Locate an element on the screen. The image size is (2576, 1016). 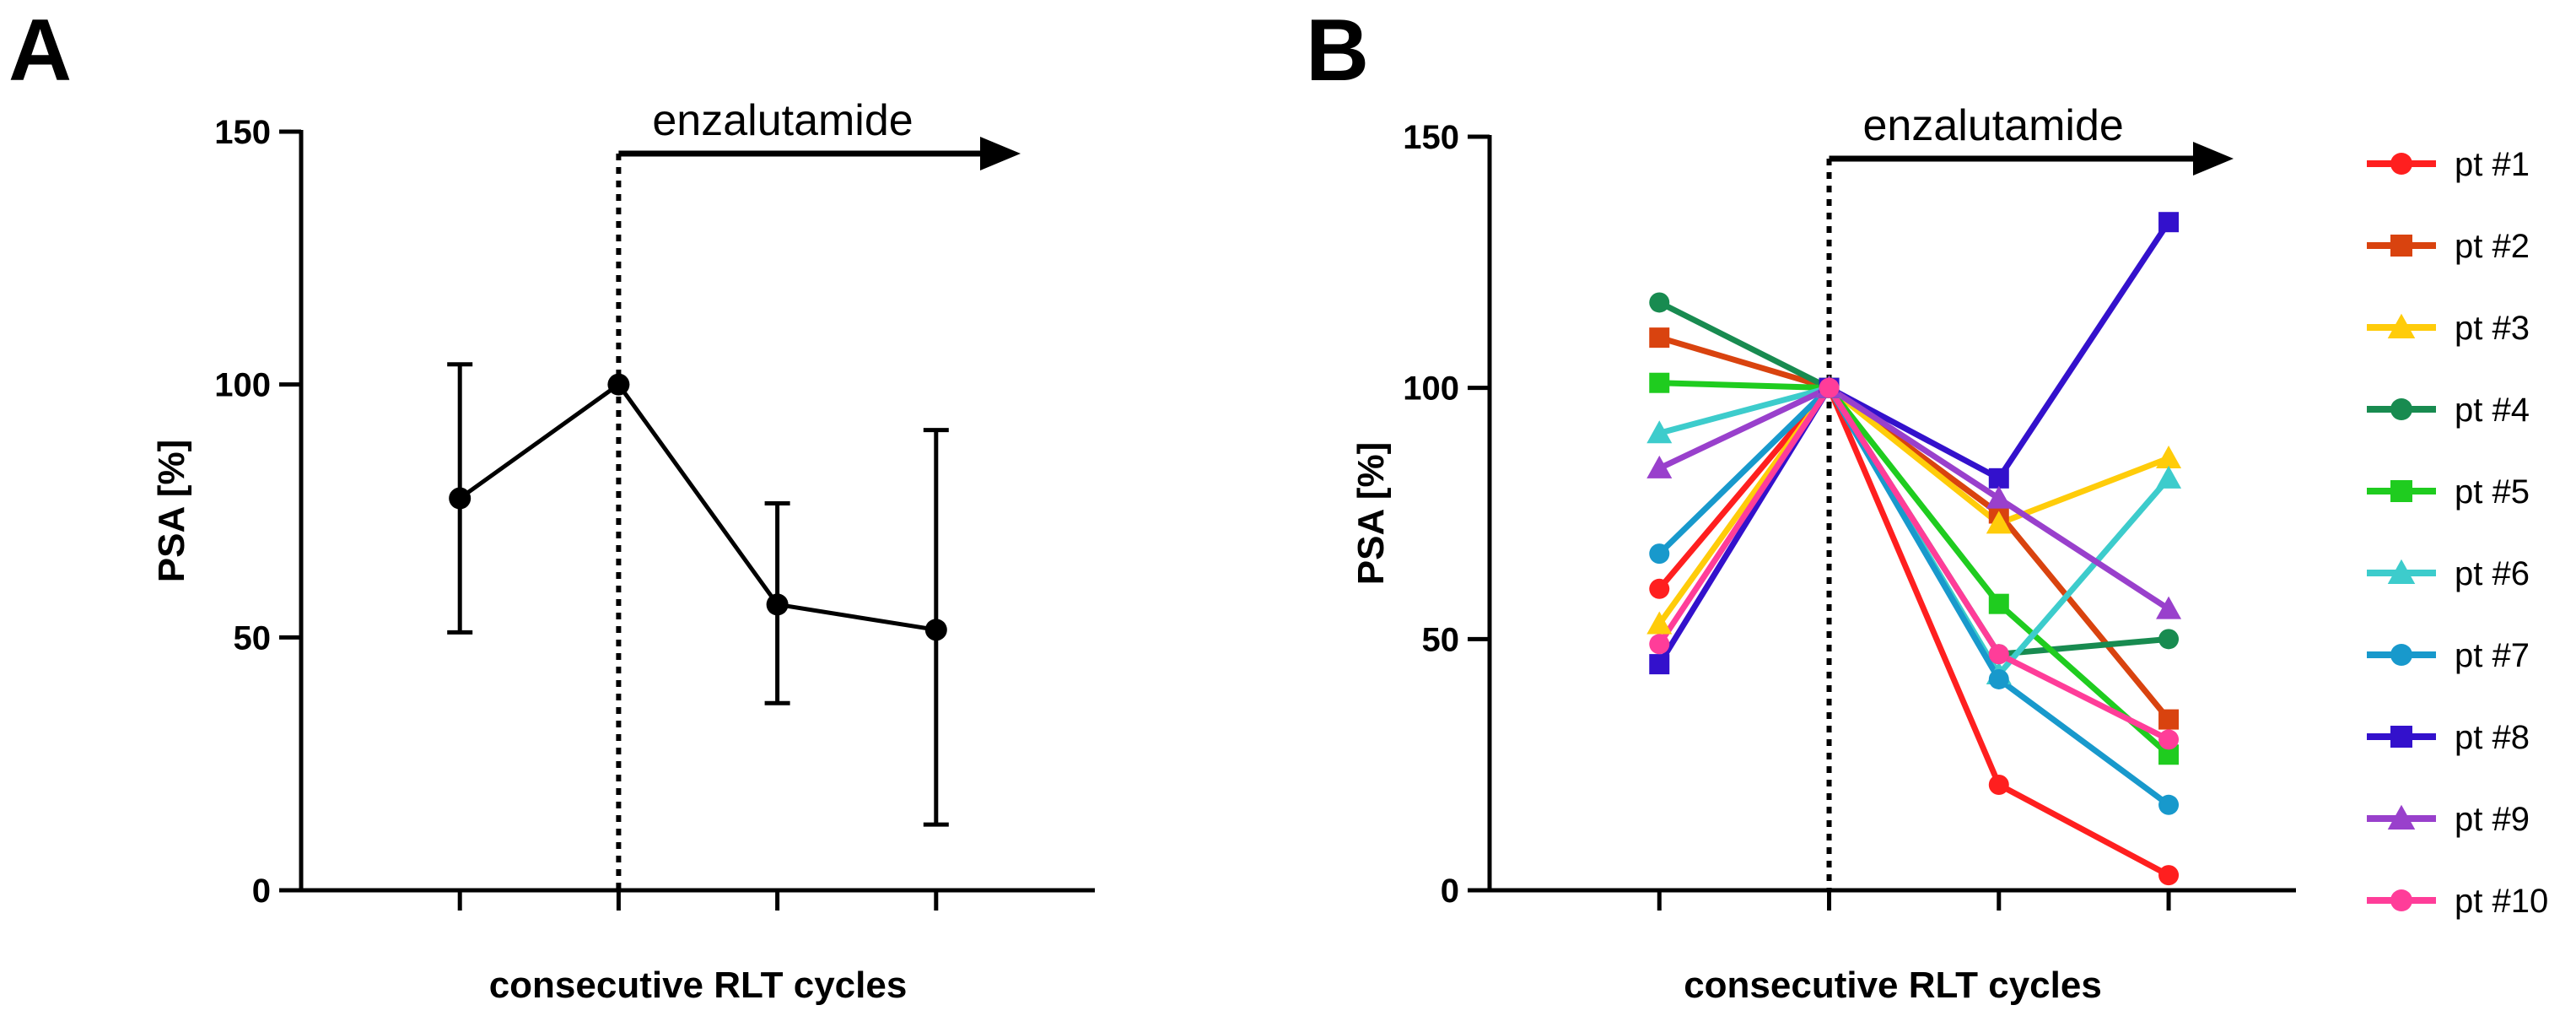
panel-b-y-tick-label: 0 is located at coordinates (1450, 891).